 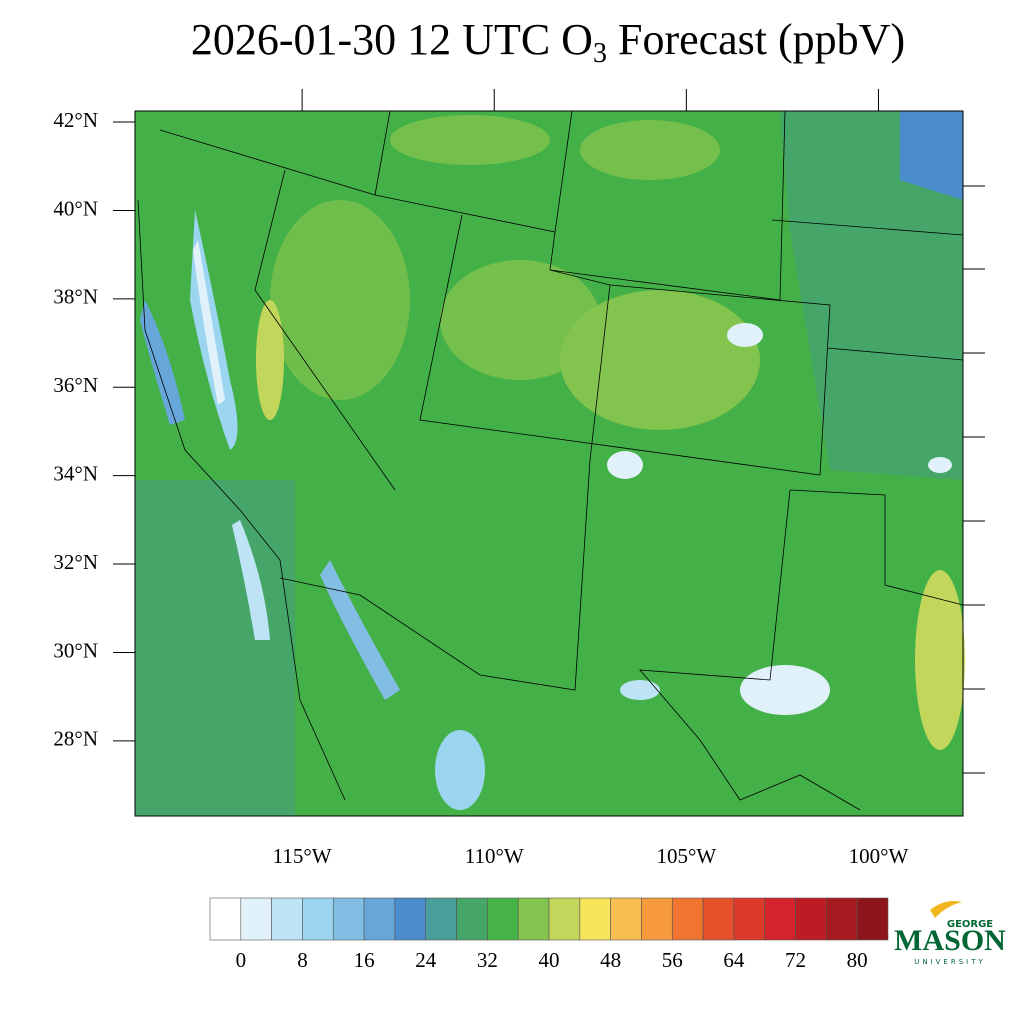 I want to click on colorbar-label: 48, so click(x=610, y=960).